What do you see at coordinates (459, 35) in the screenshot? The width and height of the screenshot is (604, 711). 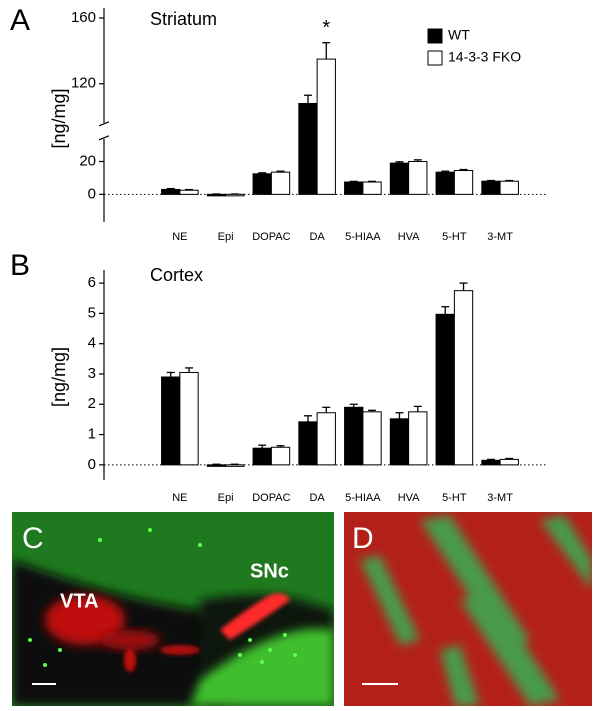 I see `legend-label: WT` at bounding box center [459, 35].